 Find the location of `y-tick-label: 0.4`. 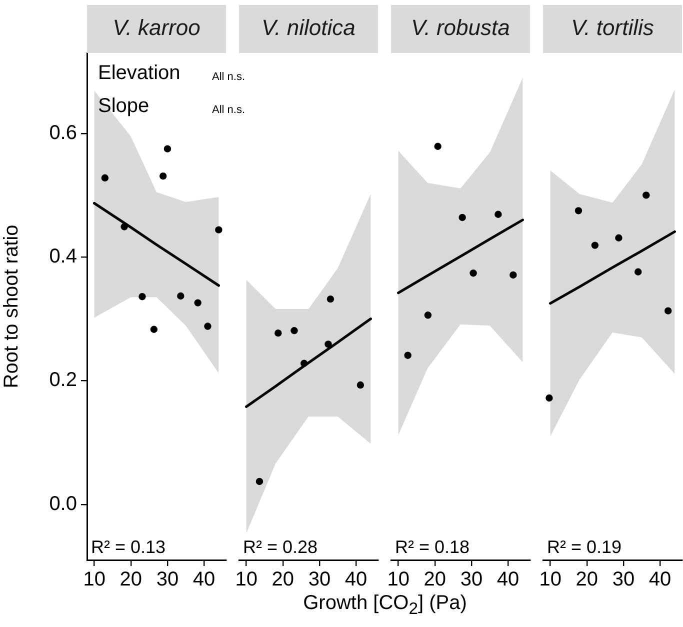

y-tick-label: 0.4 is located at coordinates (63, 257).